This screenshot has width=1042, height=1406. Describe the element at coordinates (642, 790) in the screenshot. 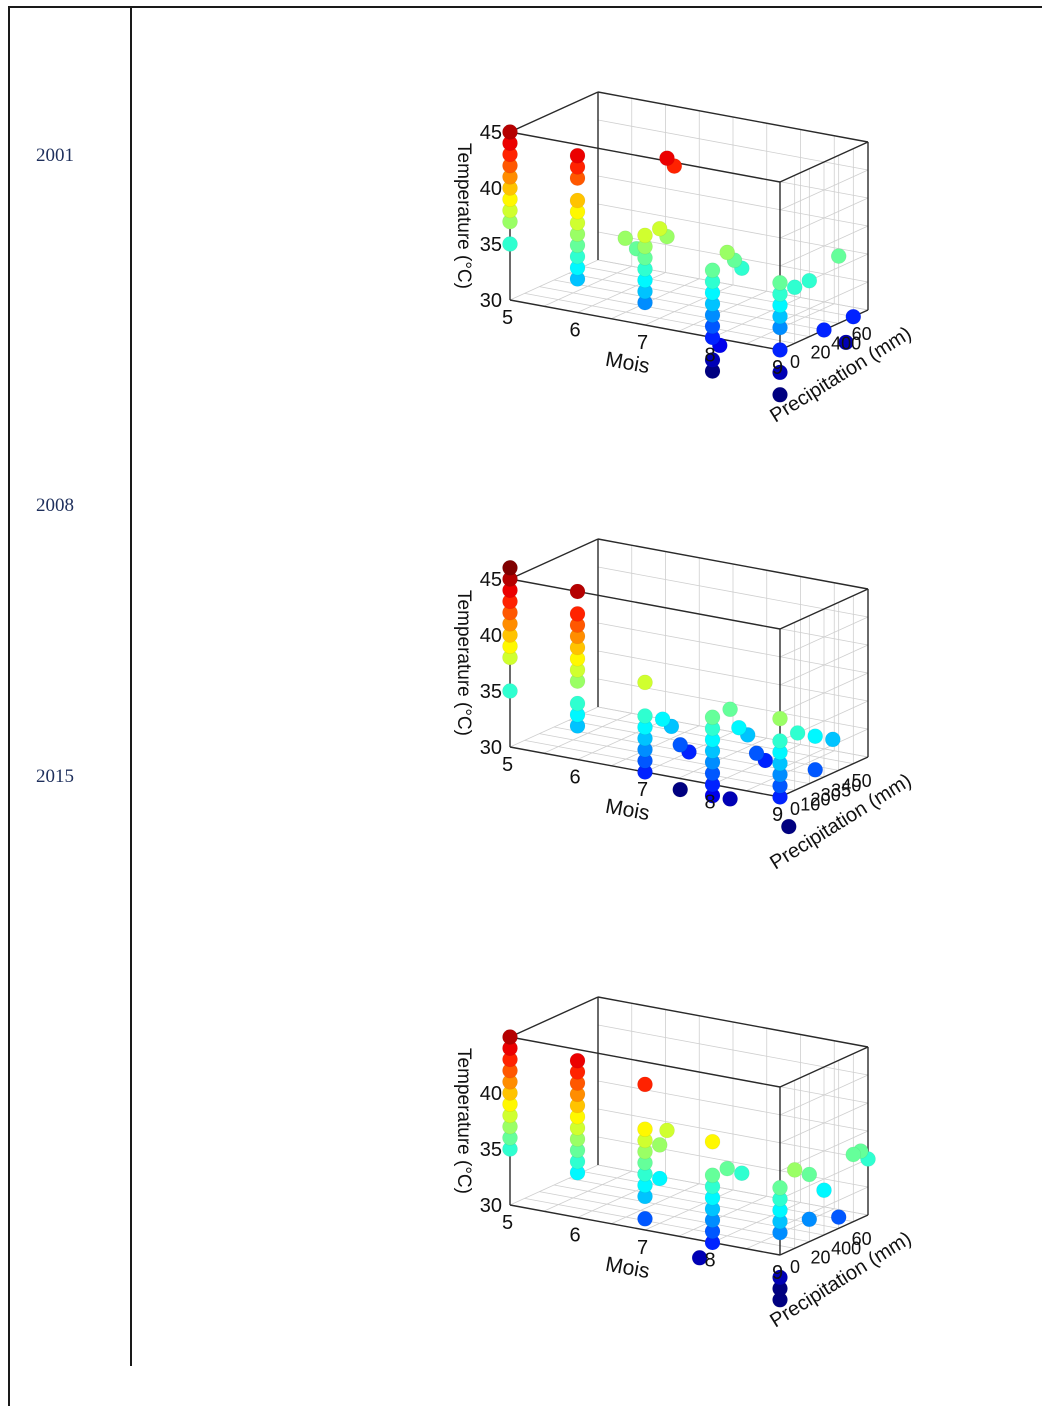

I see `x-tick-label: 7` at that location.